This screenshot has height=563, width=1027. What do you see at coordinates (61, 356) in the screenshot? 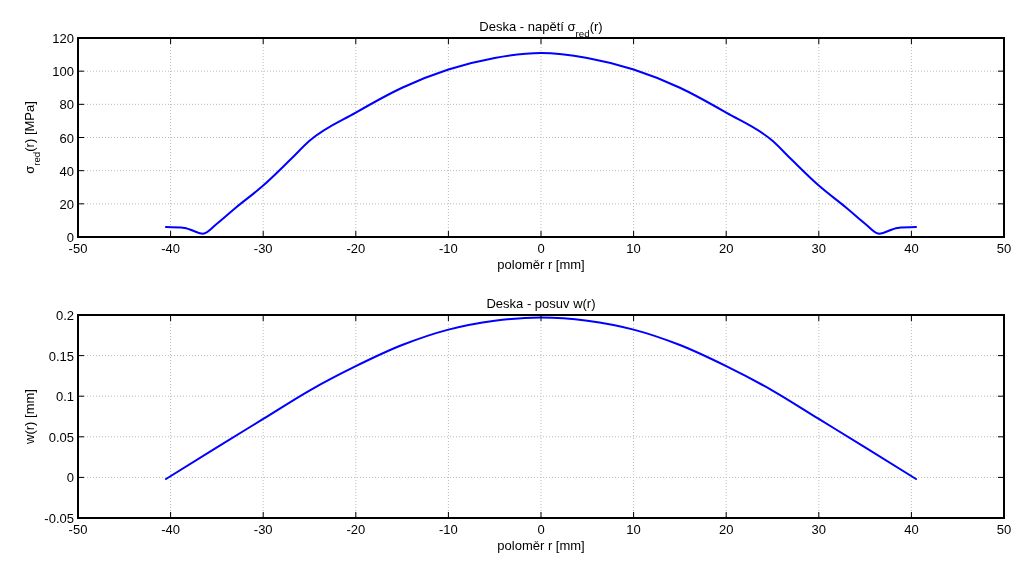
I see `y-tick-label: 0.15` at bounding box center [61, 356].